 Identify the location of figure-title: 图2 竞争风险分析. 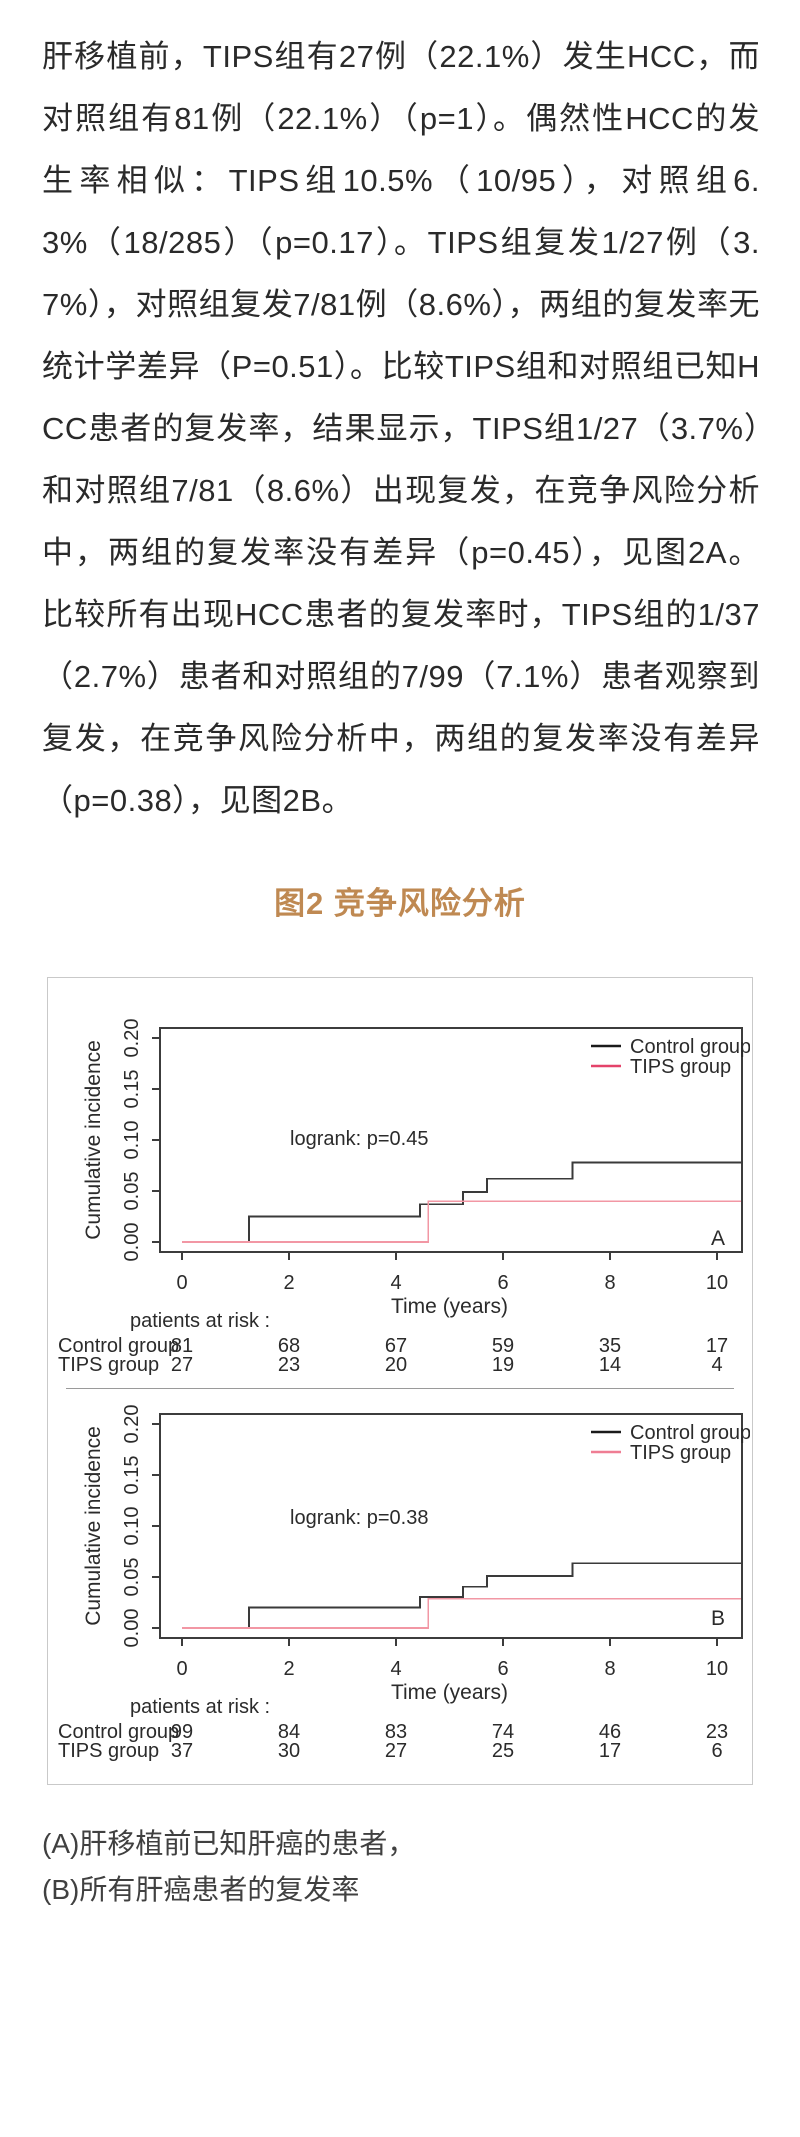
(400, 903).